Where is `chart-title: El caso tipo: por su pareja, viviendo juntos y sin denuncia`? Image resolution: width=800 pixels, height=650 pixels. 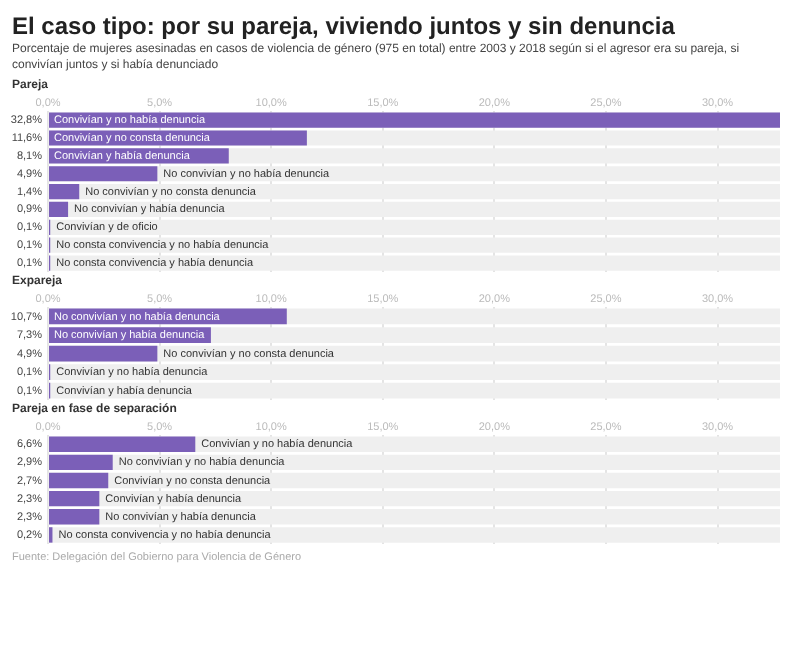 chart-title: El caso tipo: por su pareja, viviendo juntos y sin denuncia is located at coordinates (344, 26).